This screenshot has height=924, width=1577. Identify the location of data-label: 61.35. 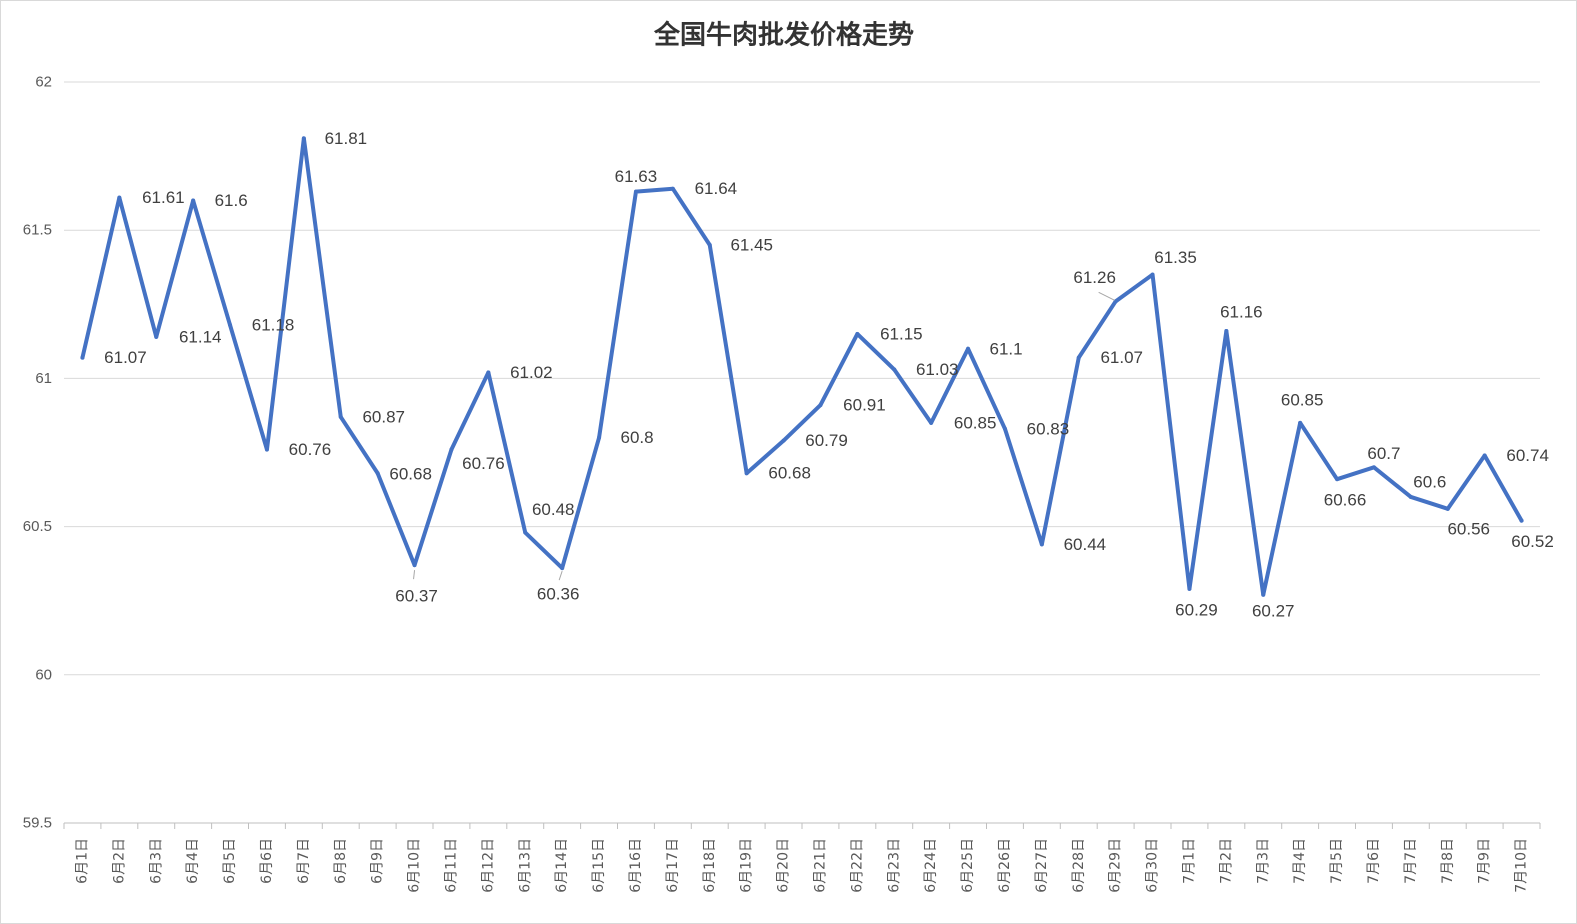
(1175, 257).